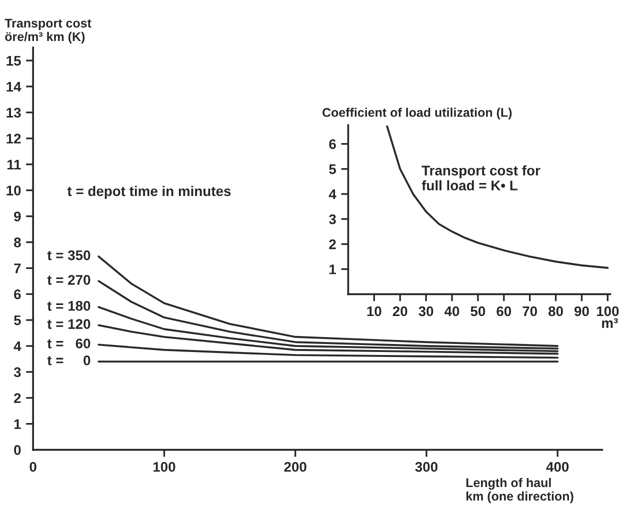  Describe the element at coordinates (13, 113) in the screenshot. I see `y-tick-label: 13` at that location.